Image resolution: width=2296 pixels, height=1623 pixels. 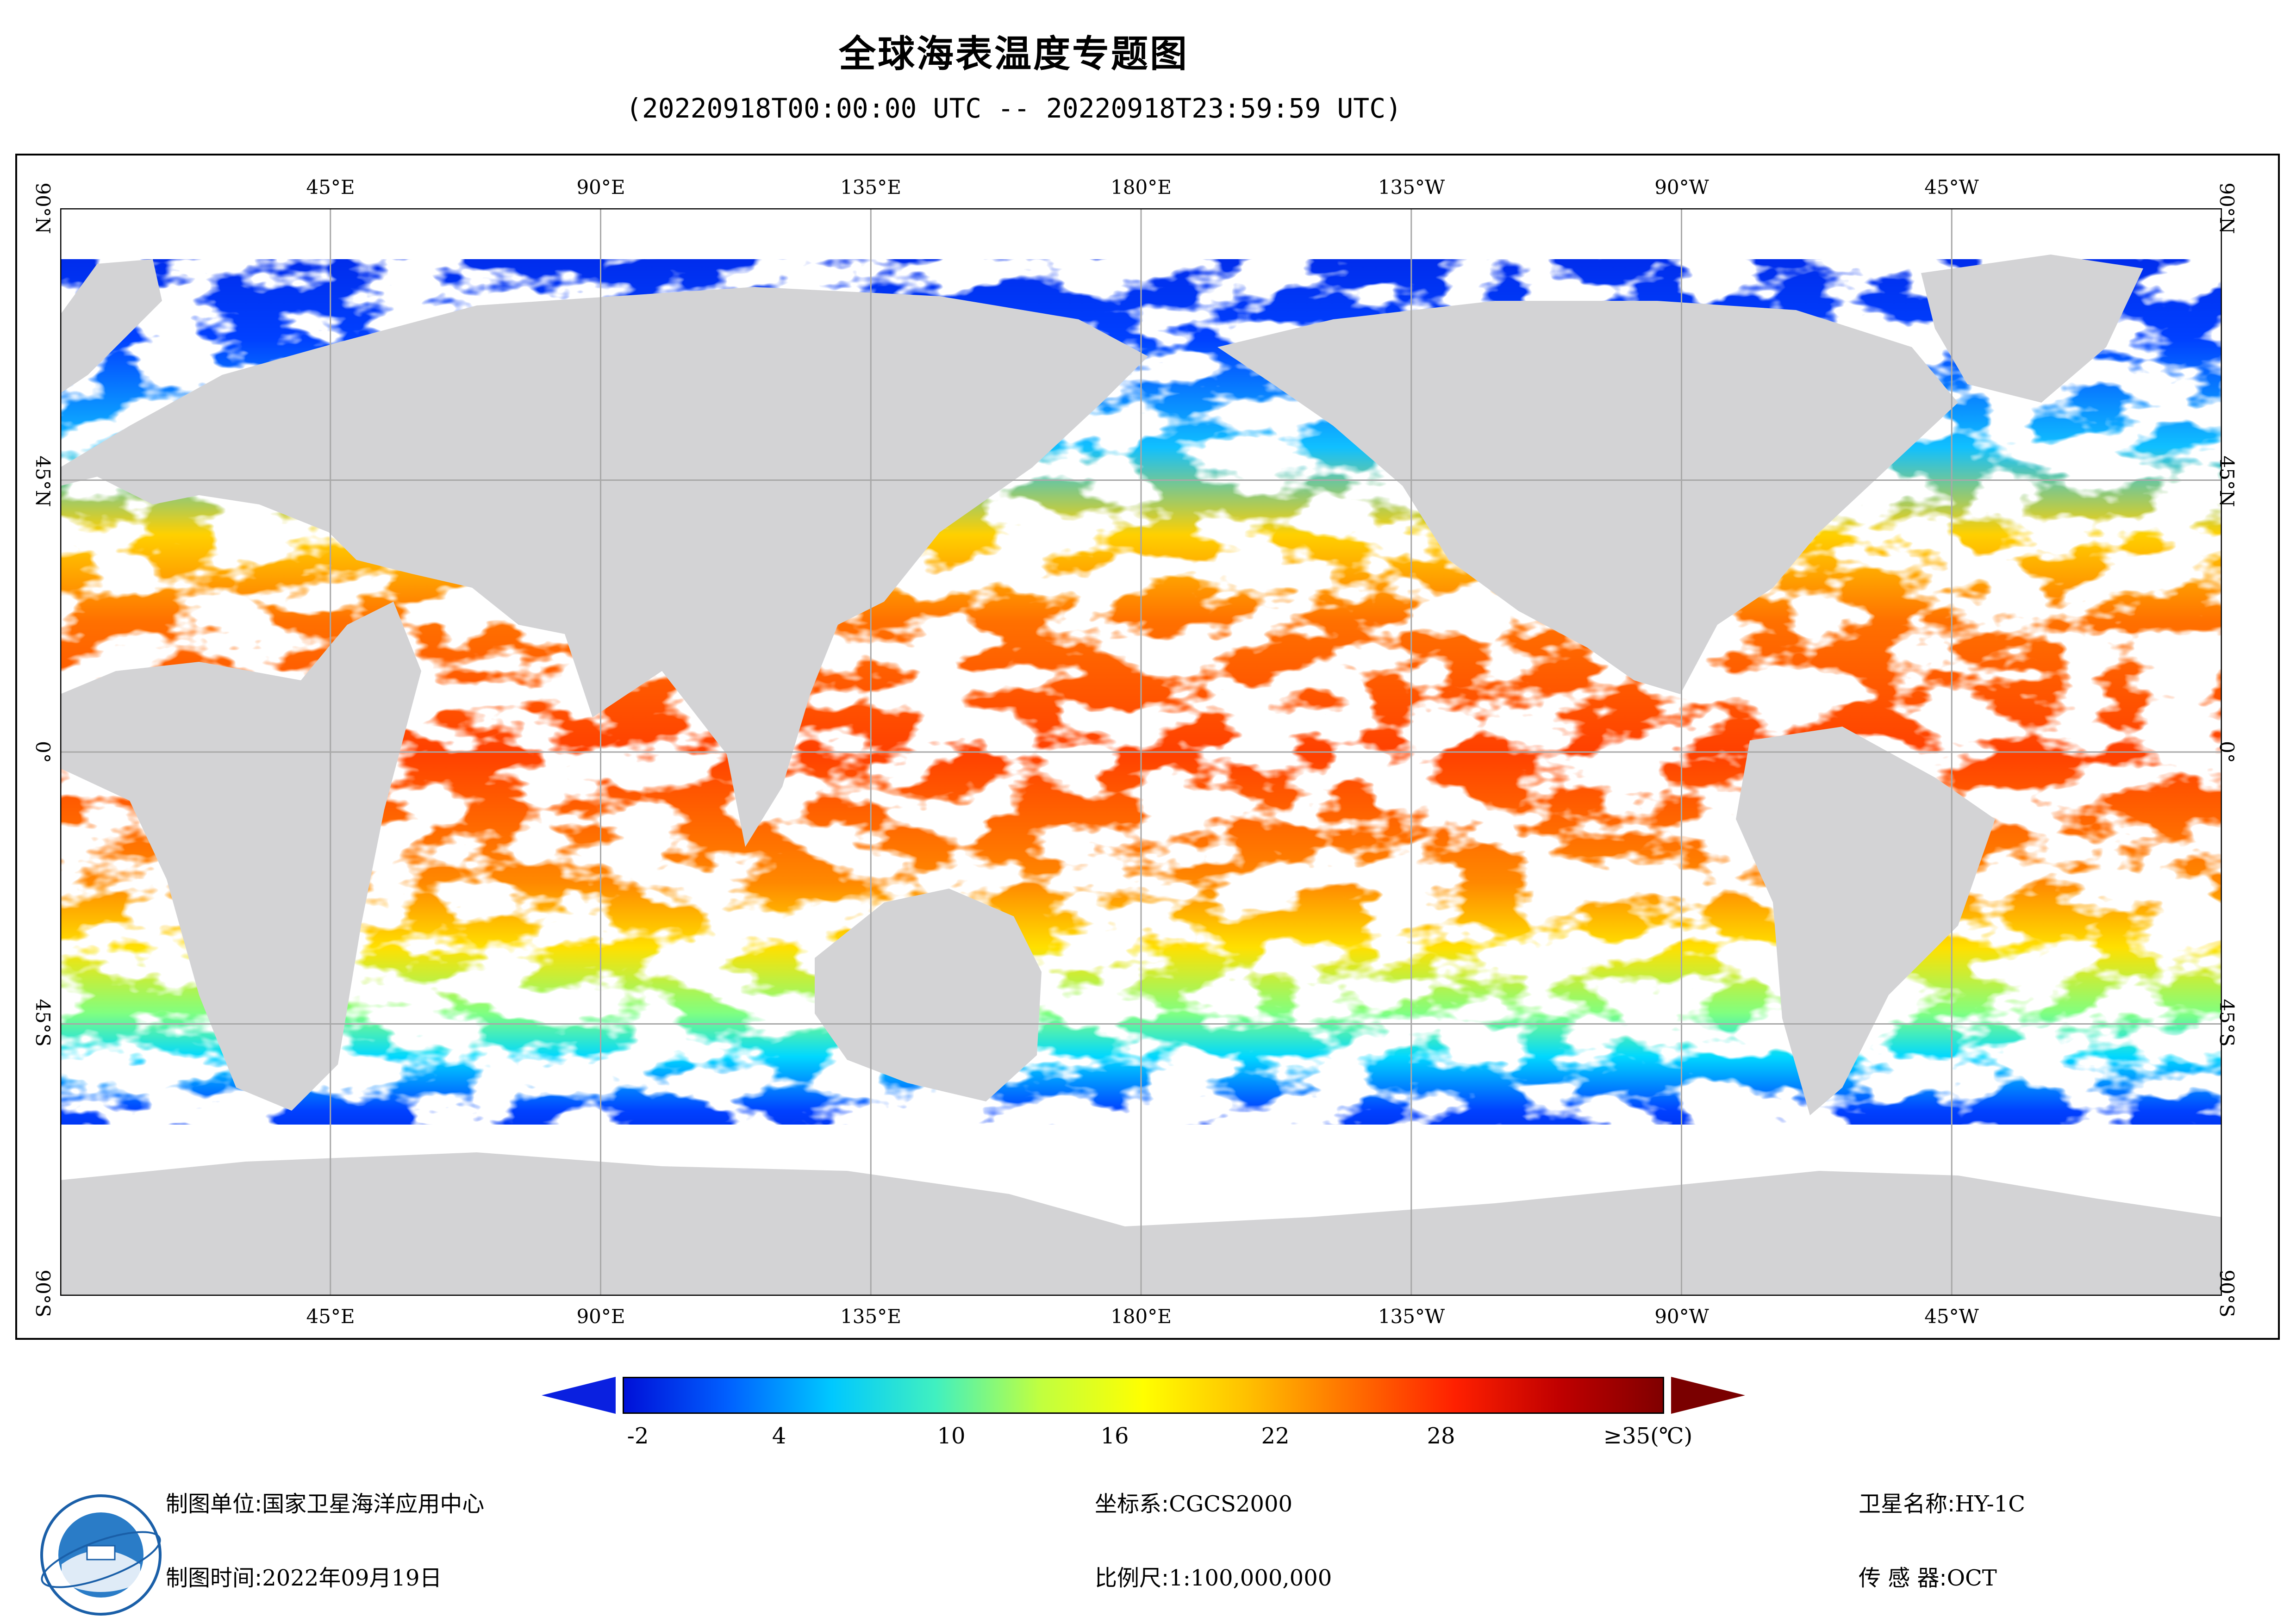 What do you see at coordinates (870, 187) in the screenshot?
I see `lon-label-top-135e: 135°E` at bounding box center [870, 187].